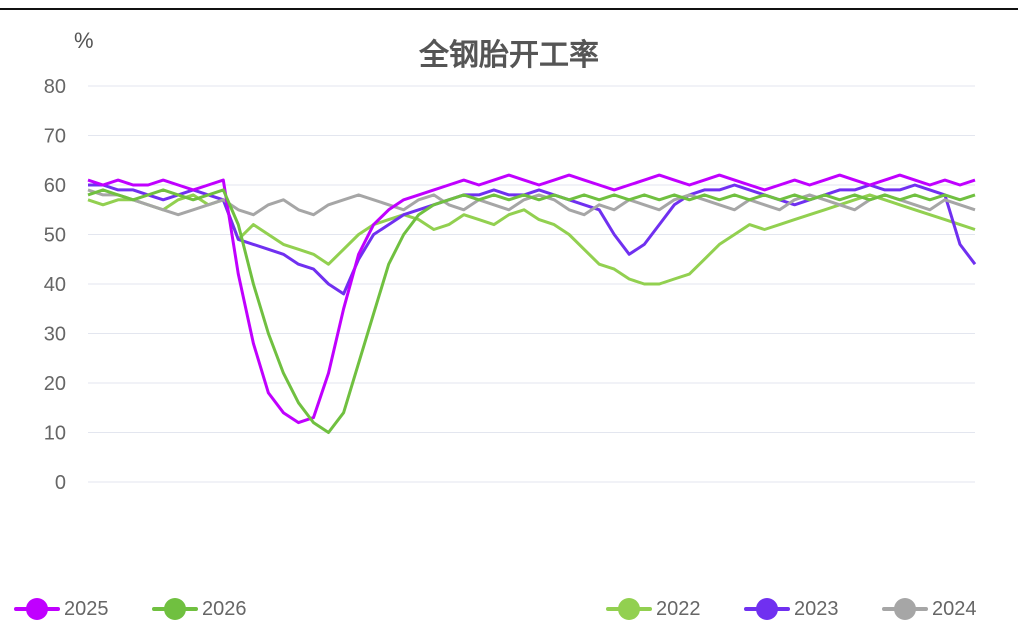 This screenshot has width=1018, height=639. What do you see at coordinates (816, 608) in the screenshot?
I see `legend-label: 2023` at bounding box center [816, 608].